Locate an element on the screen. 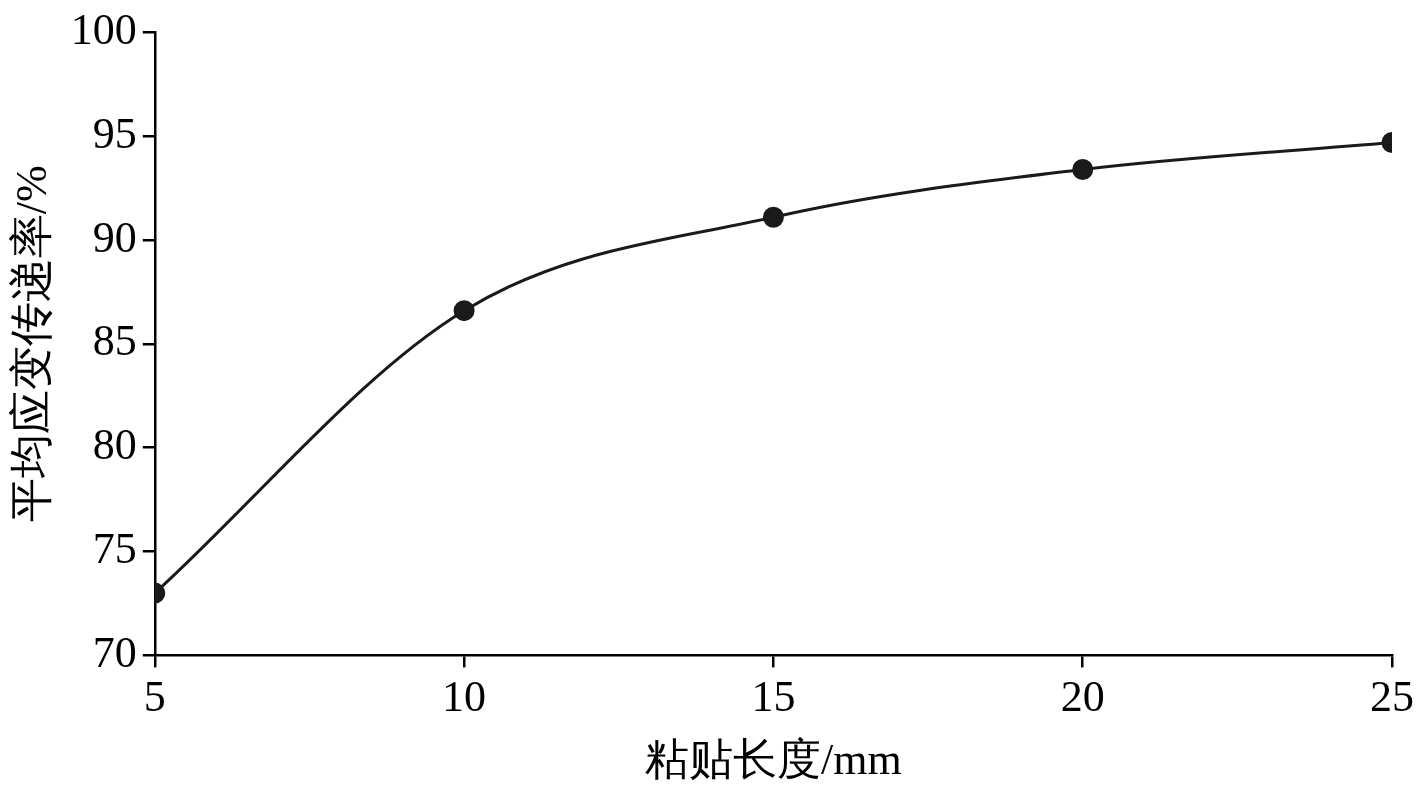 The image size is (1420, 797). y-tick-label: 75 is located at coordinates (114, 549).